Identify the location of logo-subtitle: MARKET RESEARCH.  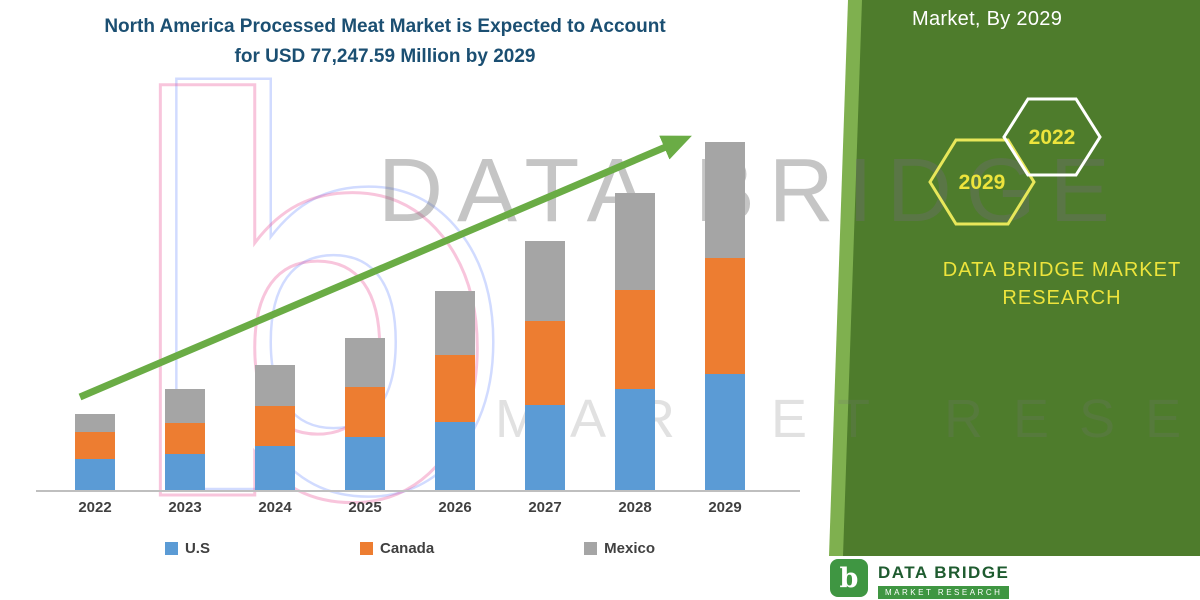
(944, 592).